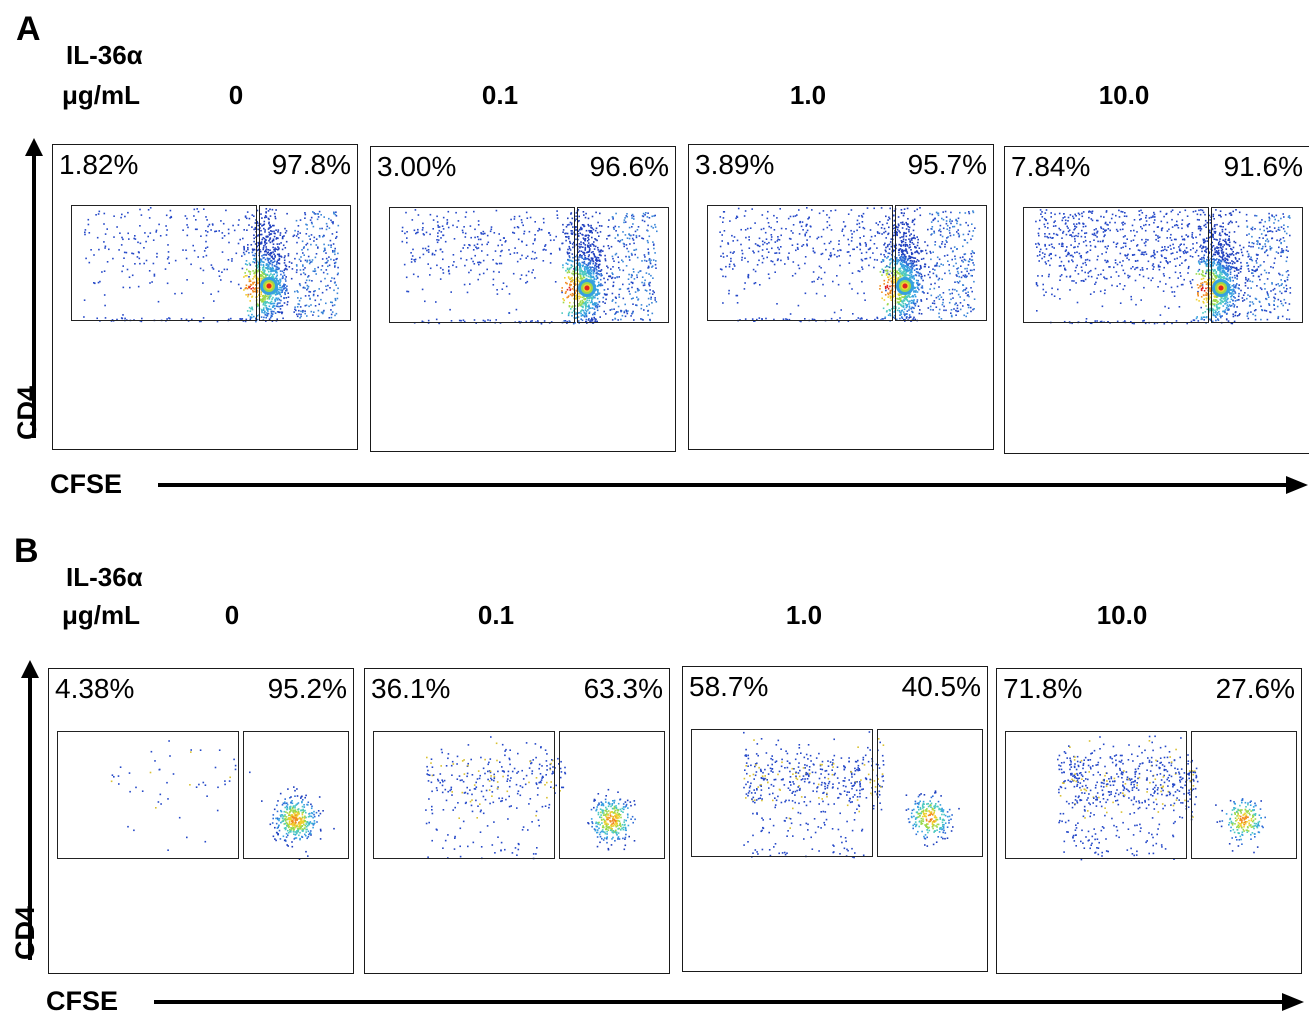 Image resolution: width=1309 pixels, height=1020 pixels. Describe the element at coordinates (623, 688) in the screenshot. I see `right-gate-percent: 63.3%` at that location.